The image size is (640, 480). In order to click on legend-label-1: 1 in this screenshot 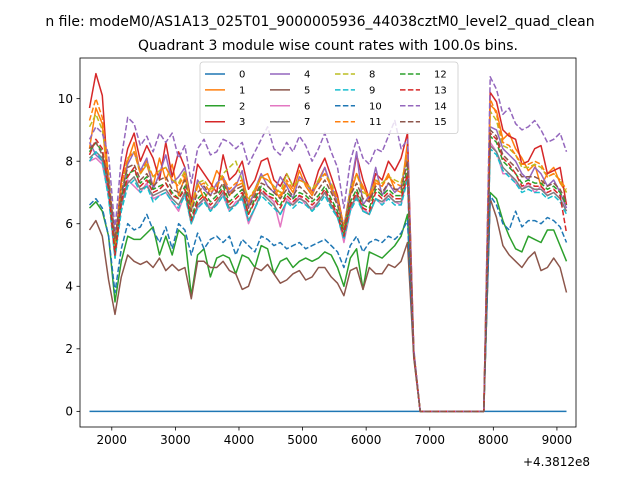, I will do `click(242, 90)`.